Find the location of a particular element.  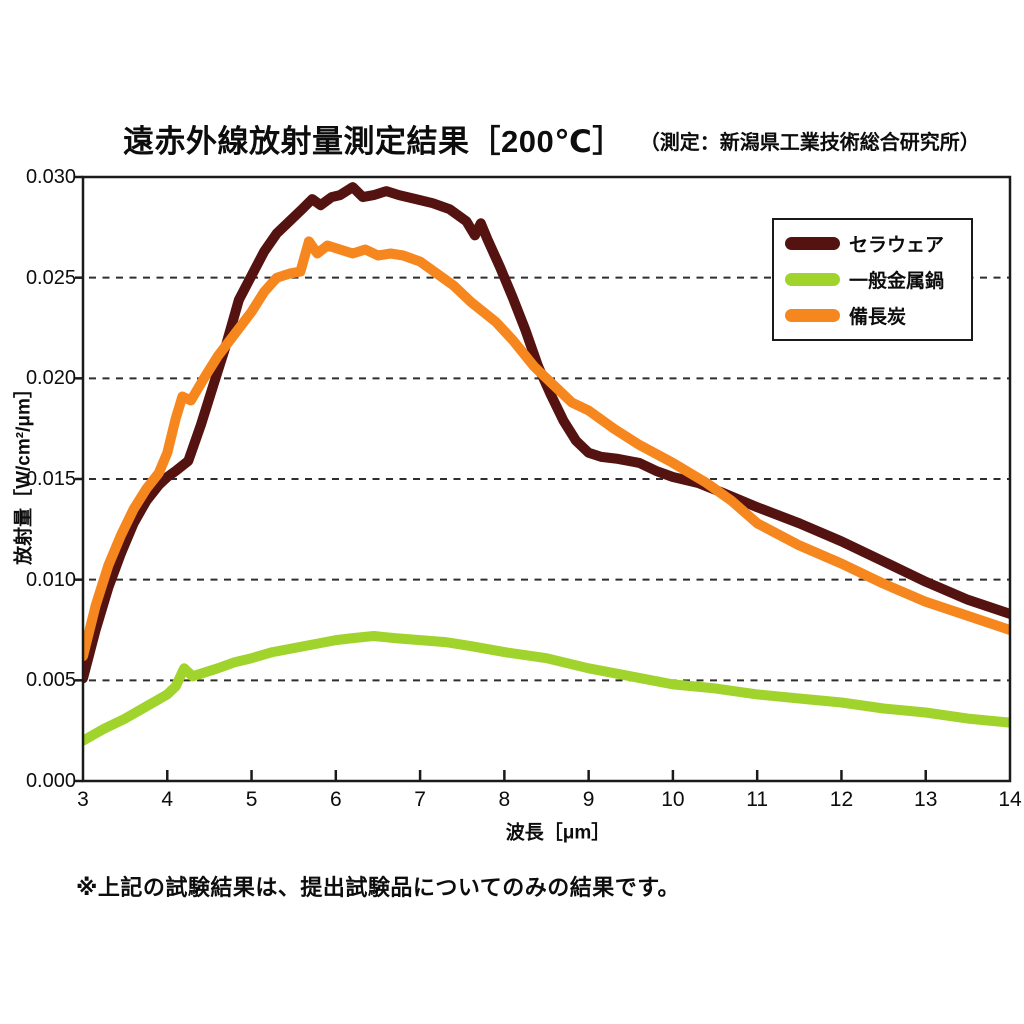

chart-title: 遠赤外線放射量測定結果［200℃］ is located at coordinates (373, 141).